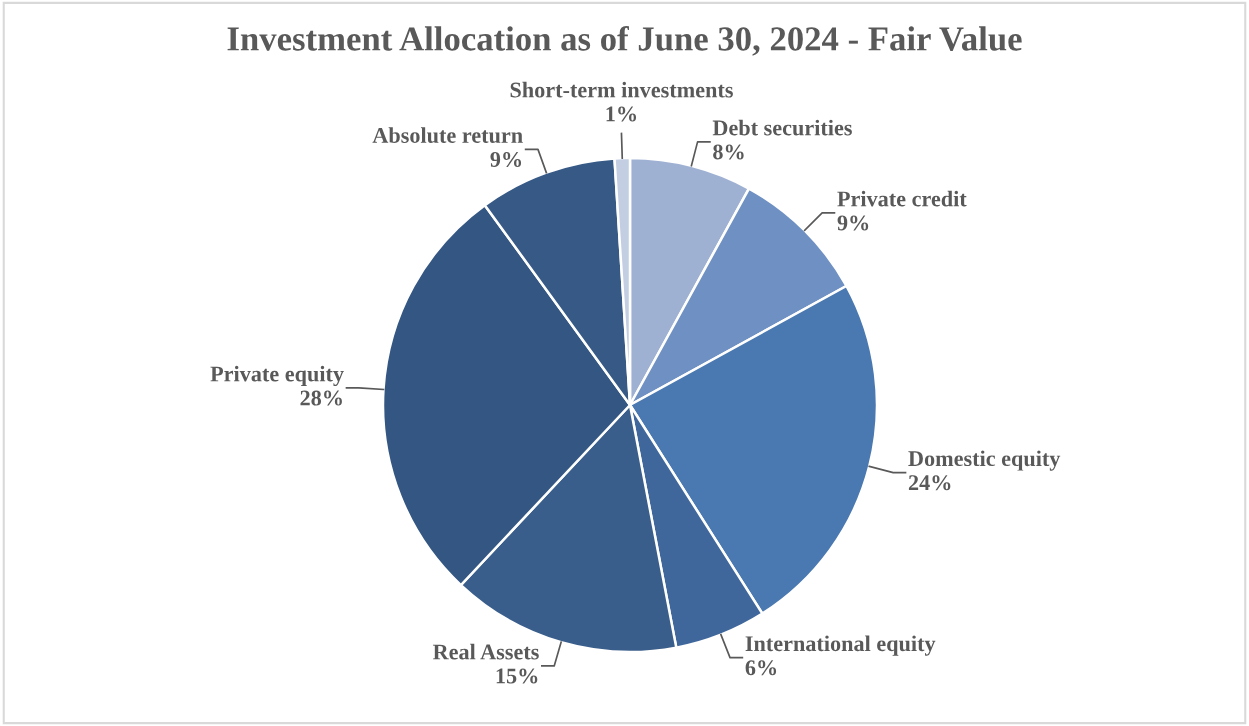  I want to click on data-label: 28%, so click(321, 398).